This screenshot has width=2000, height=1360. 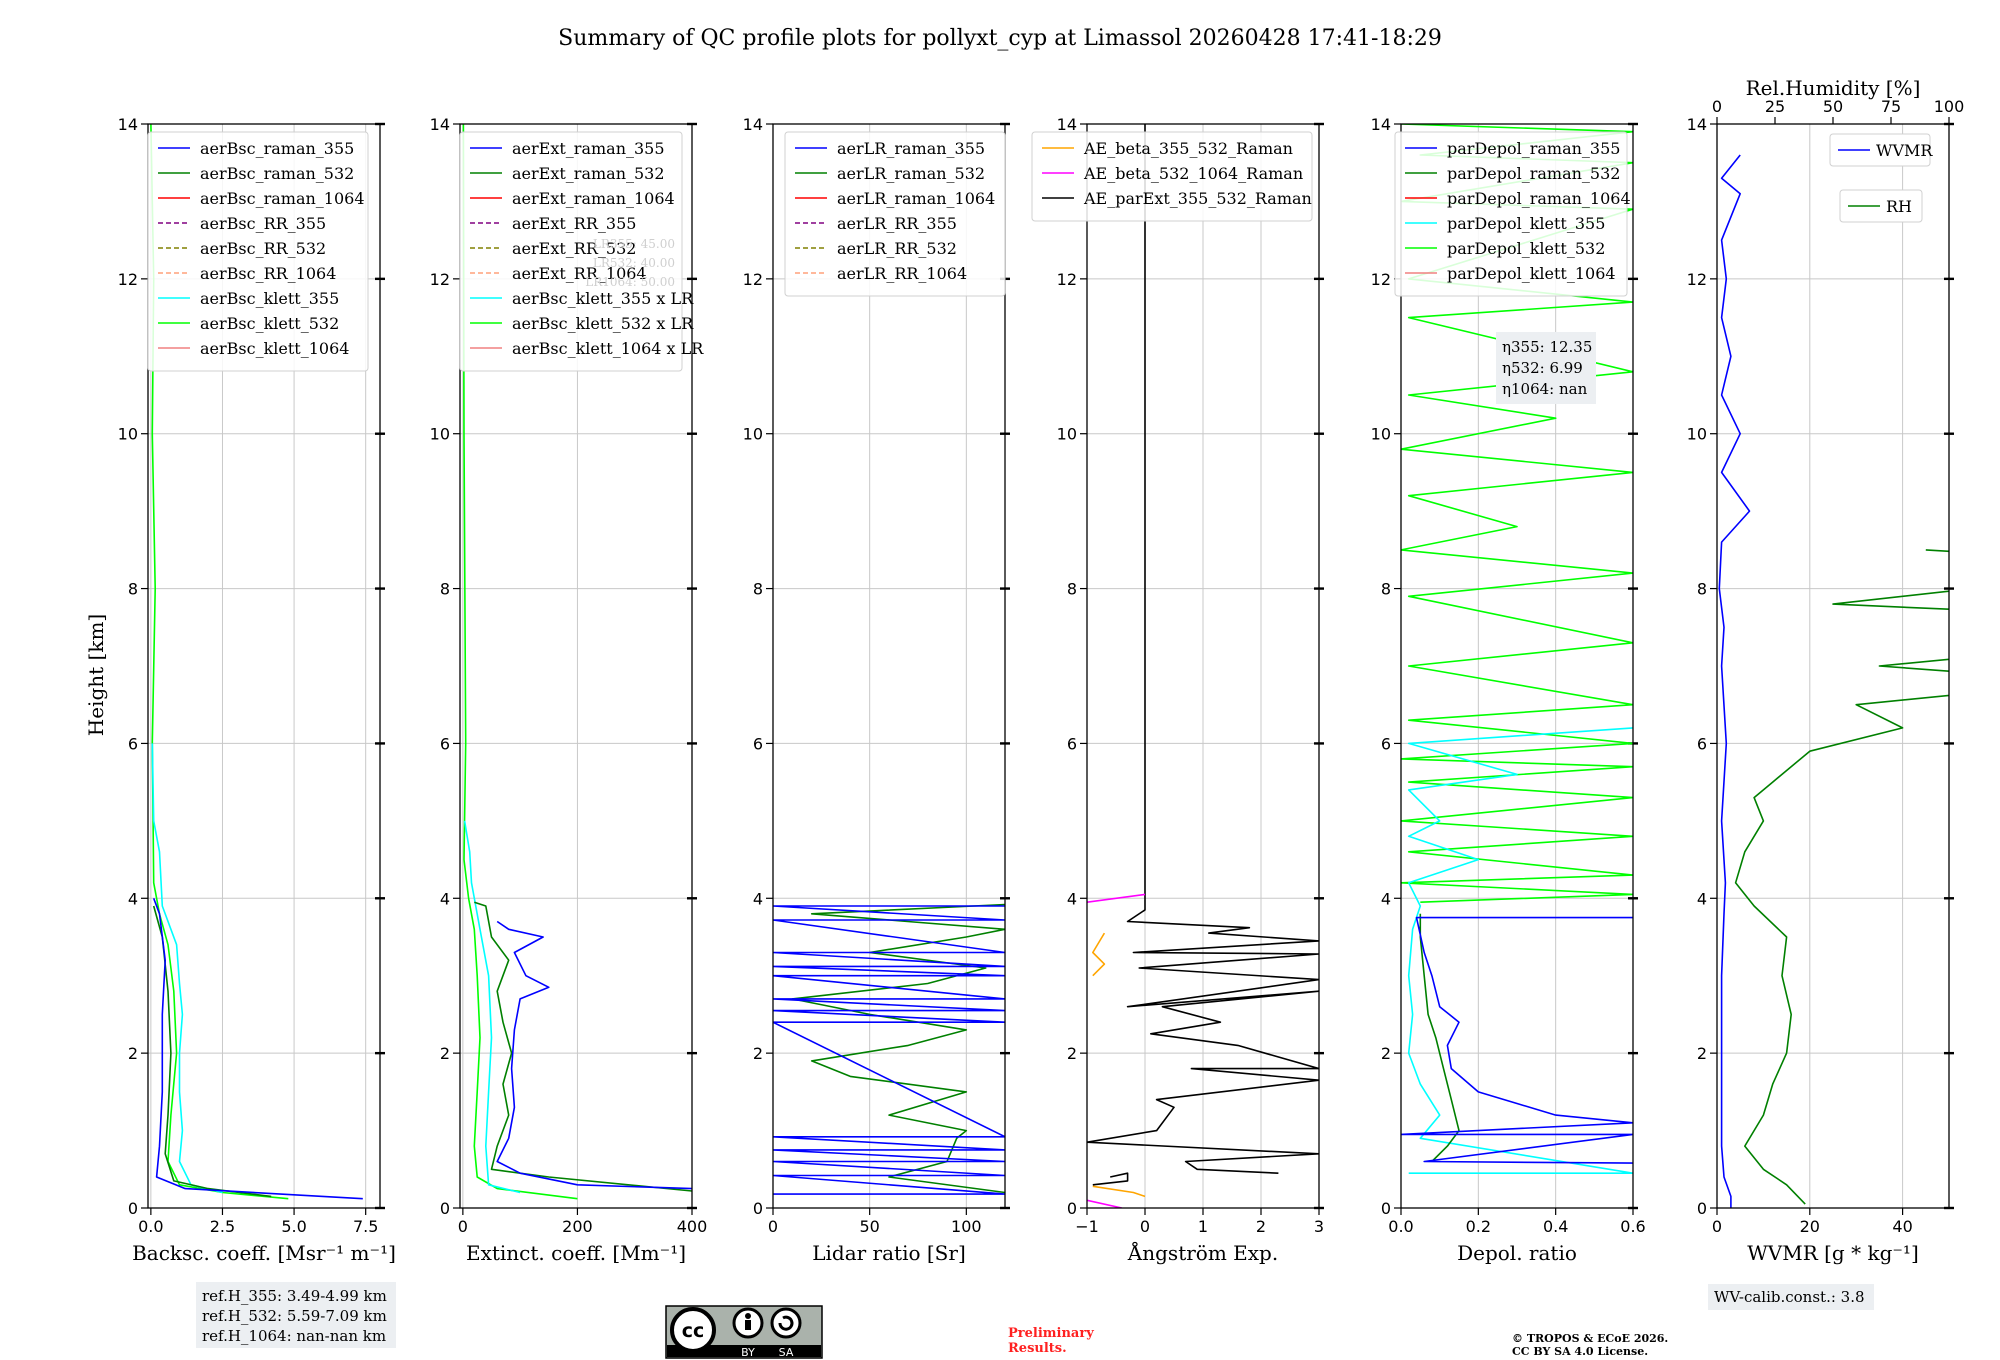 What do you see at coordinates (634, 244) in the screenshot?
I see `lr-note: LR355: 45.00` at bounding box center [634, 244].